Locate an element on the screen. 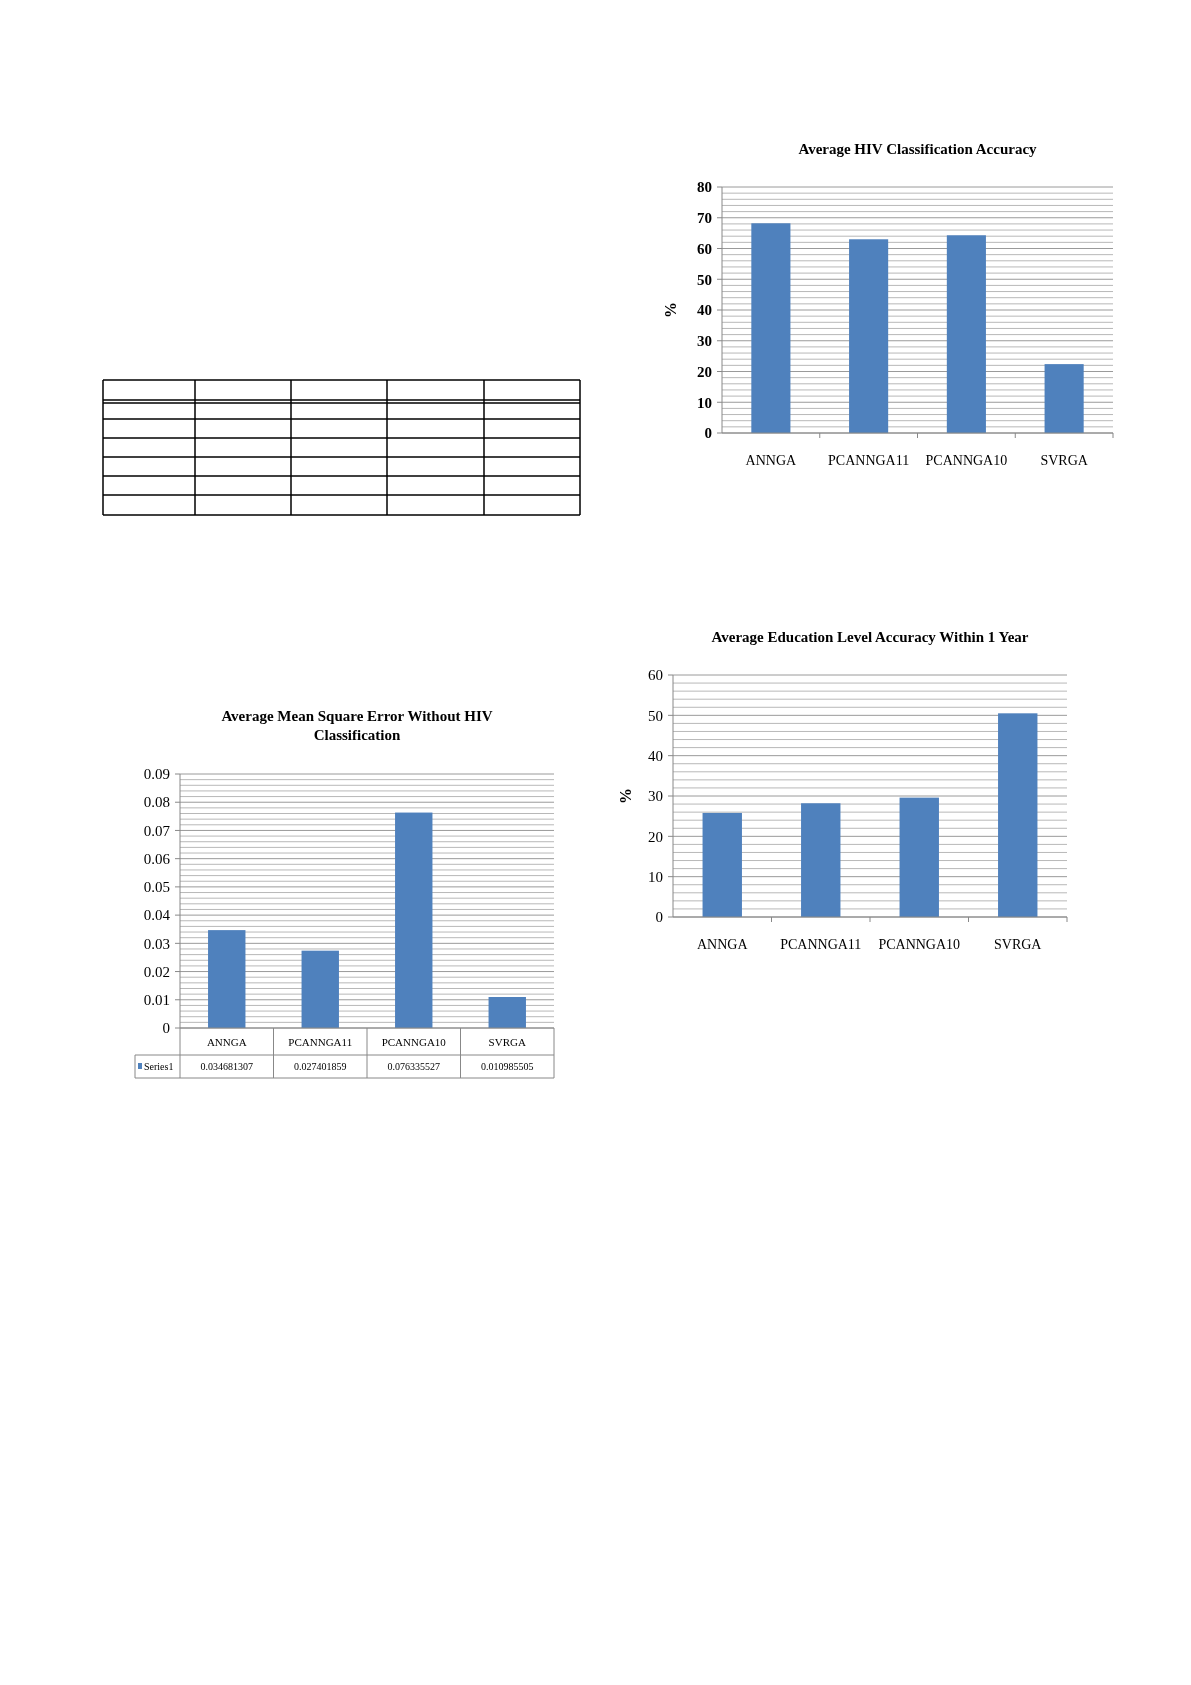 The width and height of the screenshot is (1191, 1685). data-label: 0.027401859 is located at coordinates (320, 1066).